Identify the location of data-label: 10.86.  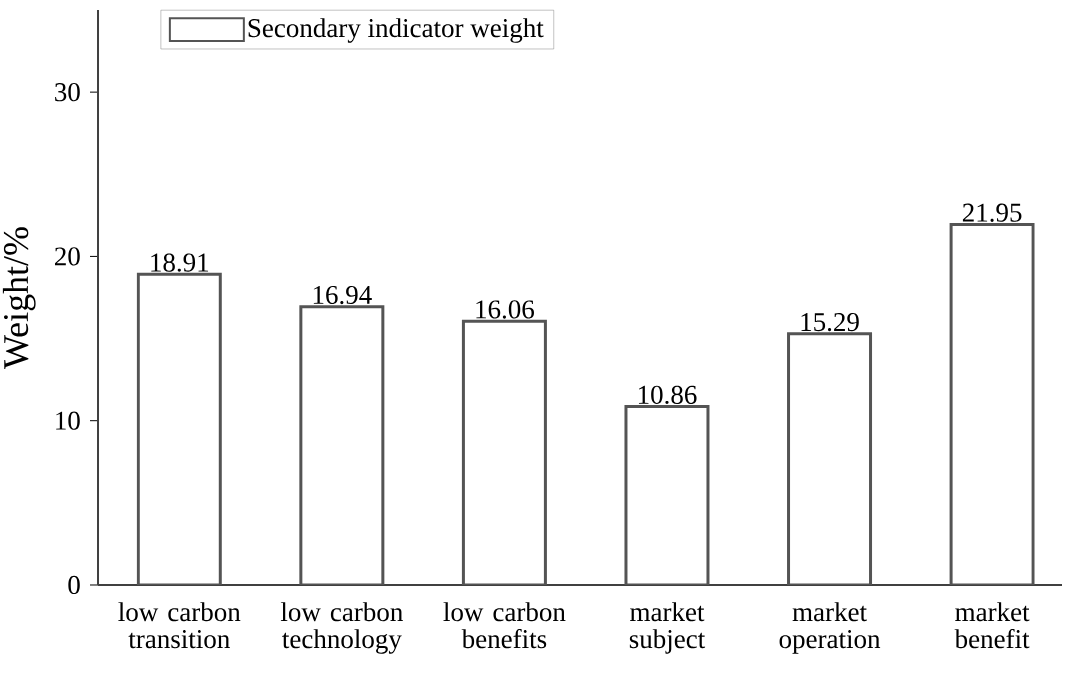
(667, 395).